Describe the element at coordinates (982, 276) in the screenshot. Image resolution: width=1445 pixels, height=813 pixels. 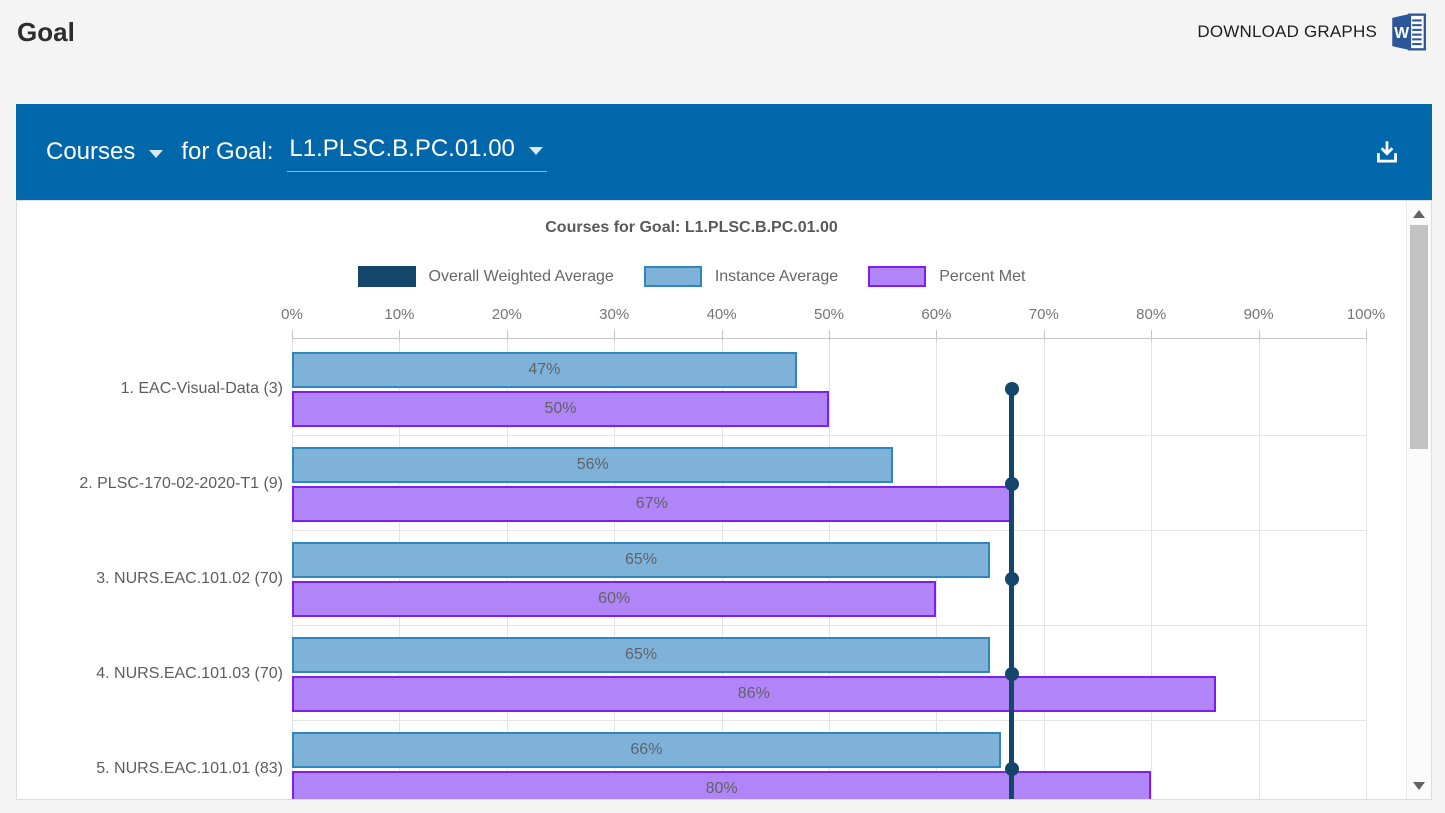
I see `legend-label: Percent Met` at that location.